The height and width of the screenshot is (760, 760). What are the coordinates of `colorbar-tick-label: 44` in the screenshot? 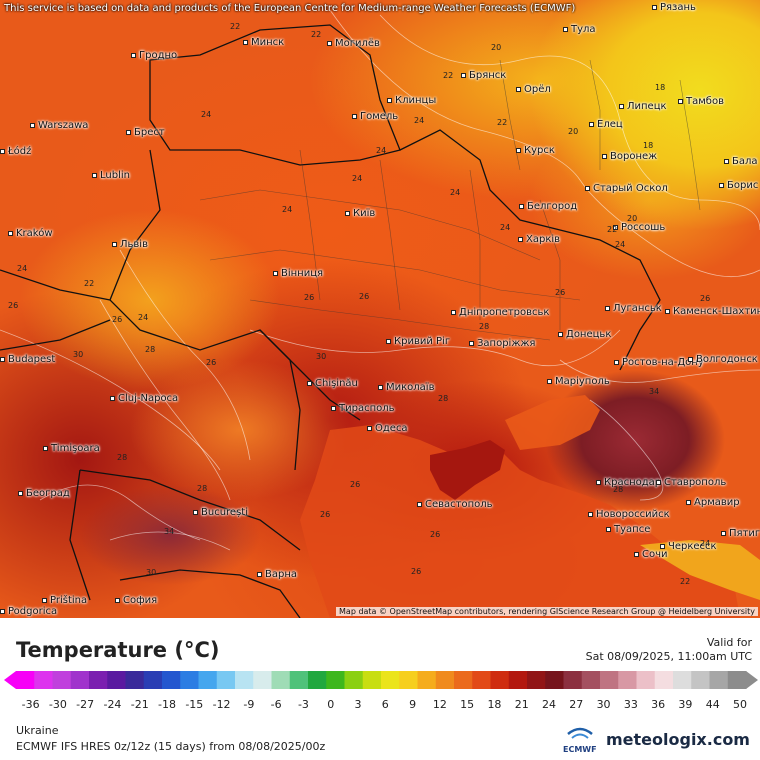 It's located at (712, 704).